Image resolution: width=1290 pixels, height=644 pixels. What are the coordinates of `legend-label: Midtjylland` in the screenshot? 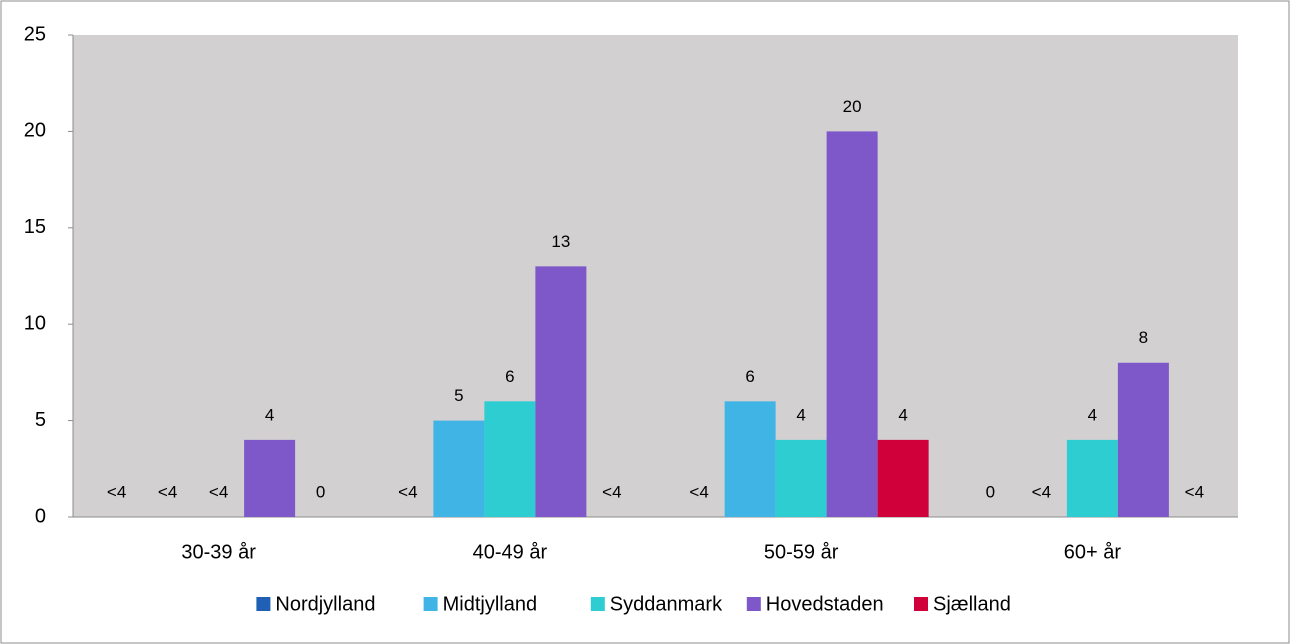 It's located at (490, 604).